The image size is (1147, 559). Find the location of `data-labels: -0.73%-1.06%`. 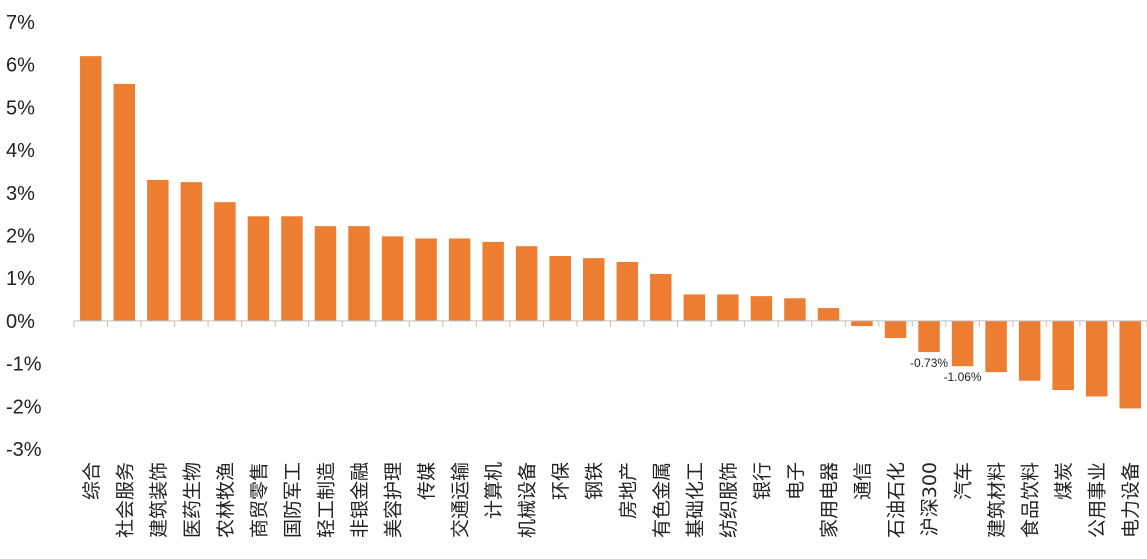

data-labels: -0.73%-1.06% is located at coordinates (946, 370).